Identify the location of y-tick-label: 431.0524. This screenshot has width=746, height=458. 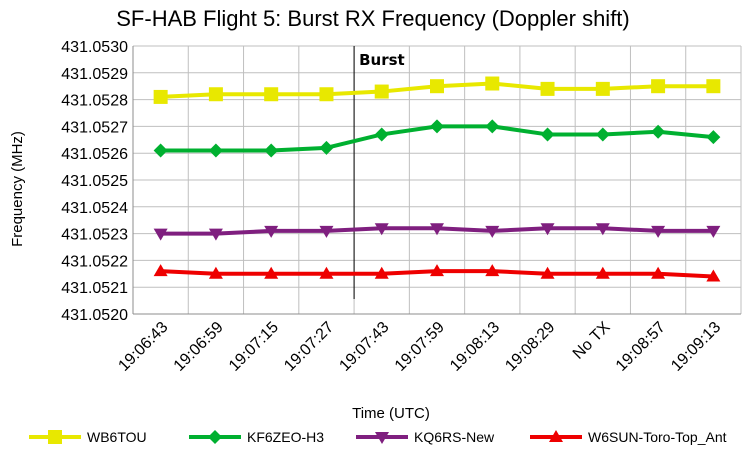
(94, 208).